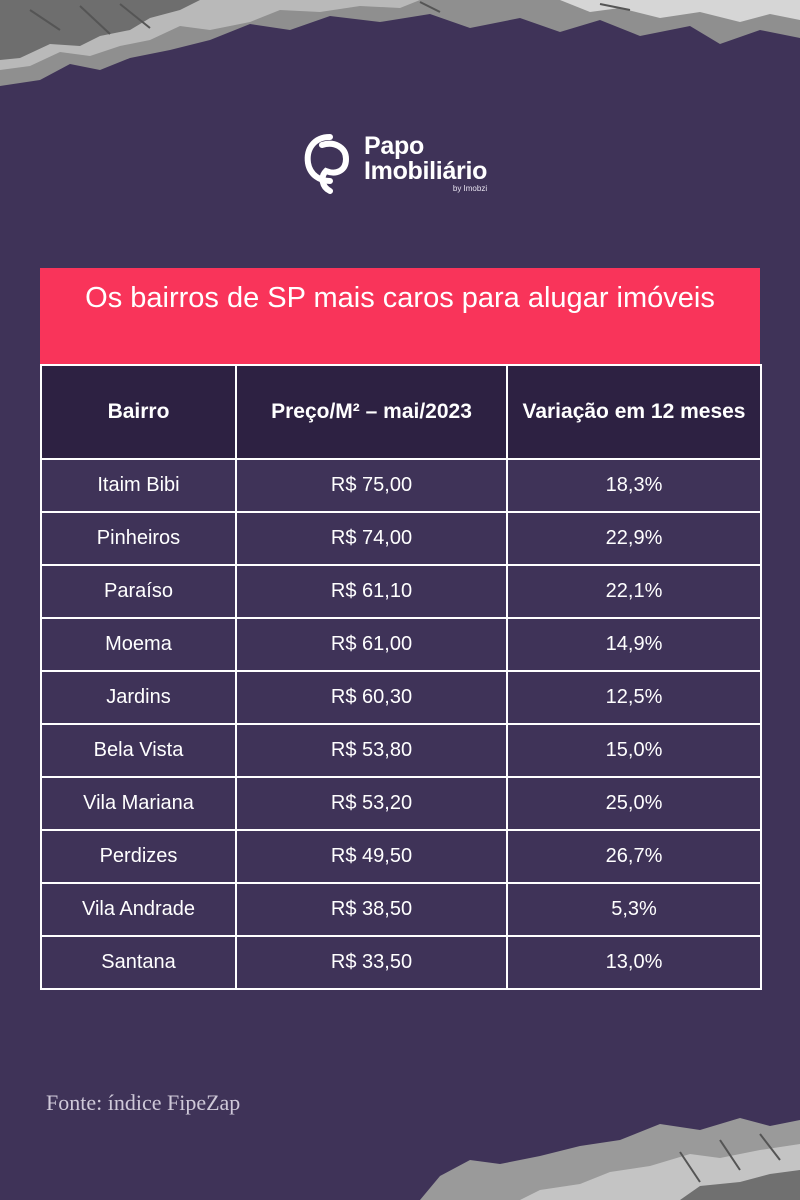 The width and height of the screenshot is (800, 1200). I want to click on table-row: Vila Andrade R$ 38,50 5,3%, so click(401, 909).